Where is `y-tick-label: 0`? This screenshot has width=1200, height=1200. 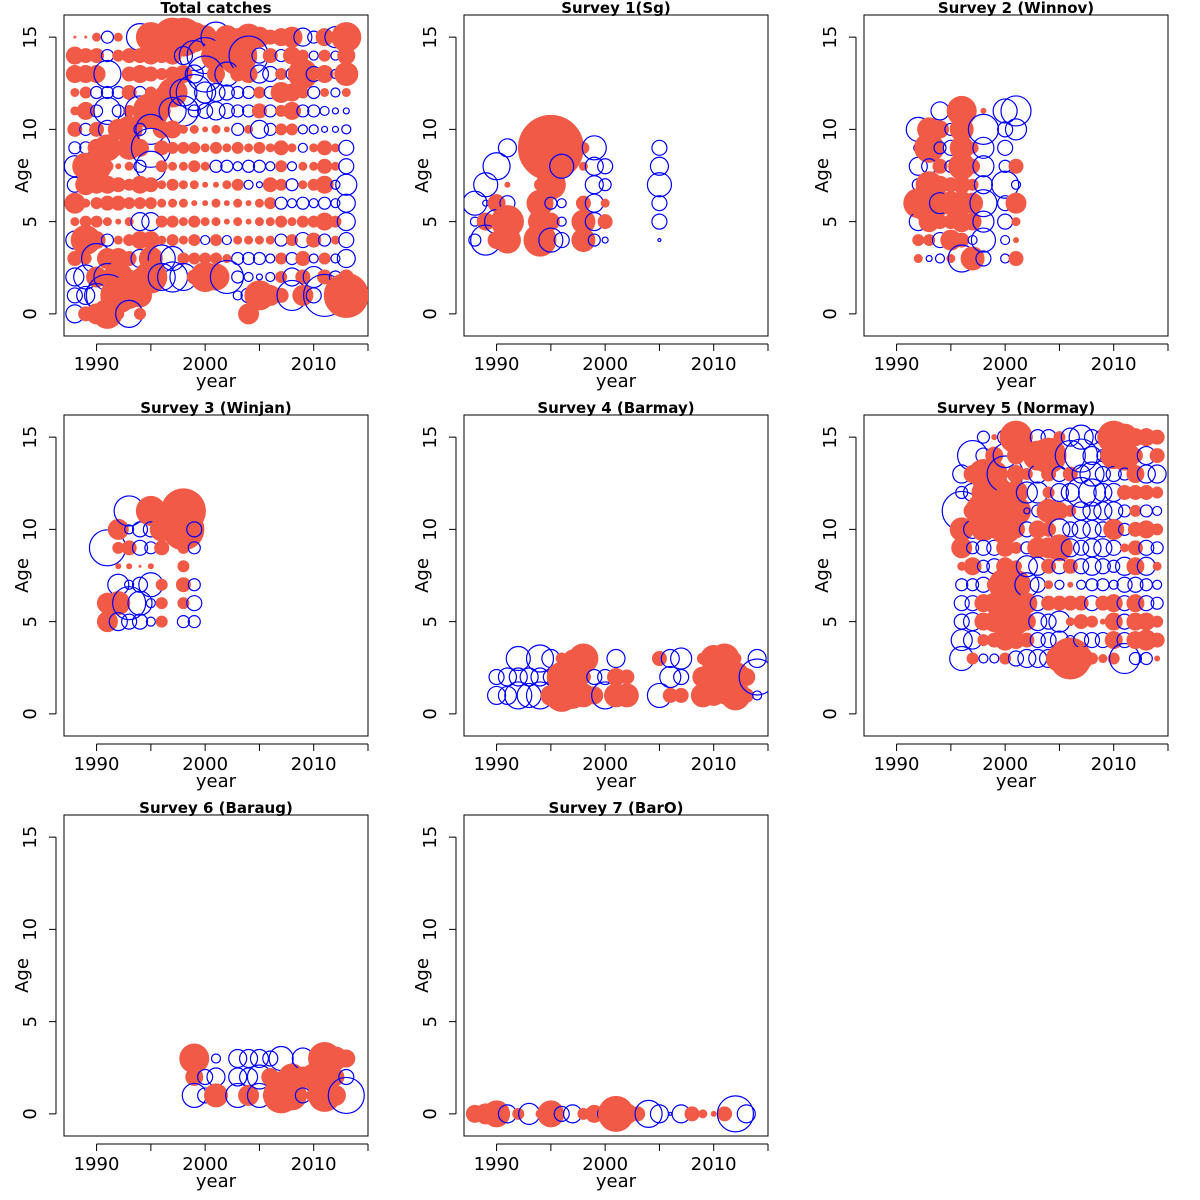 y-tick-label: 0 is located at coordinates (430, 313).